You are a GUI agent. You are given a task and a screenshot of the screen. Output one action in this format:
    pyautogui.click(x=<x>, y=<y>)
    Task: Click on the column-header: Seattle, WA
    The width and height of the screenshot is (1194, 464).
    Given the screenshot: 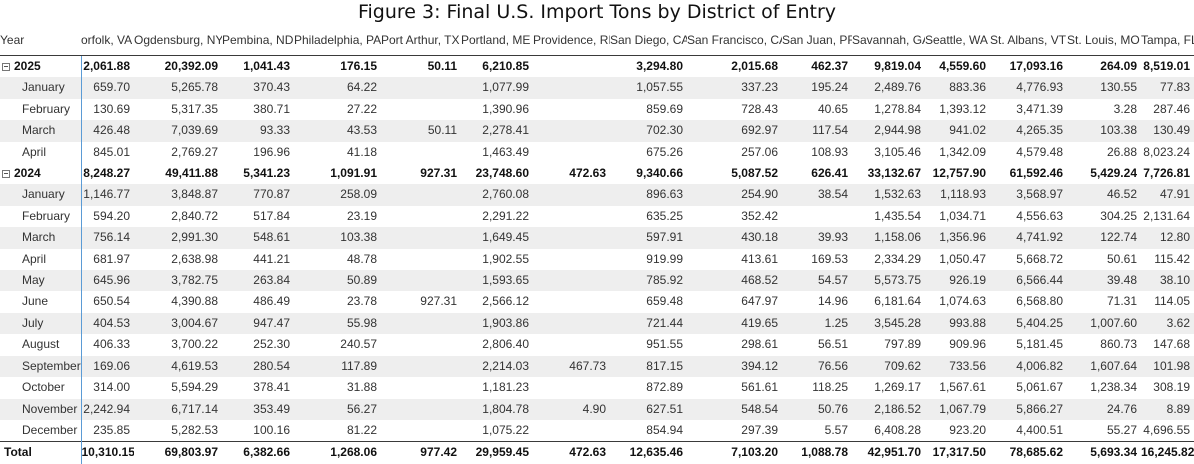 What is the action you would take?
    pyautogui.click(x=957, y=41)
    